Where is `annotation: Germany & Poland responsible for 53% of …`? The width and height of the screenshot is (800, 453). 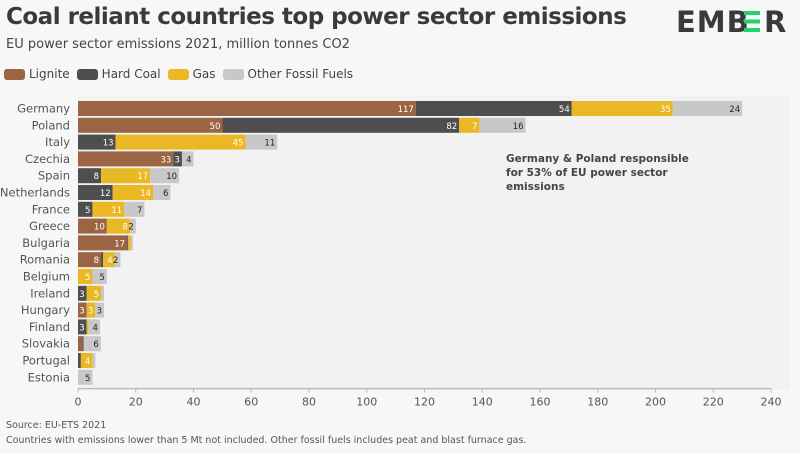
annotation: Germany & Poland responsible for 53% of … is located at coordinates (597, 173).